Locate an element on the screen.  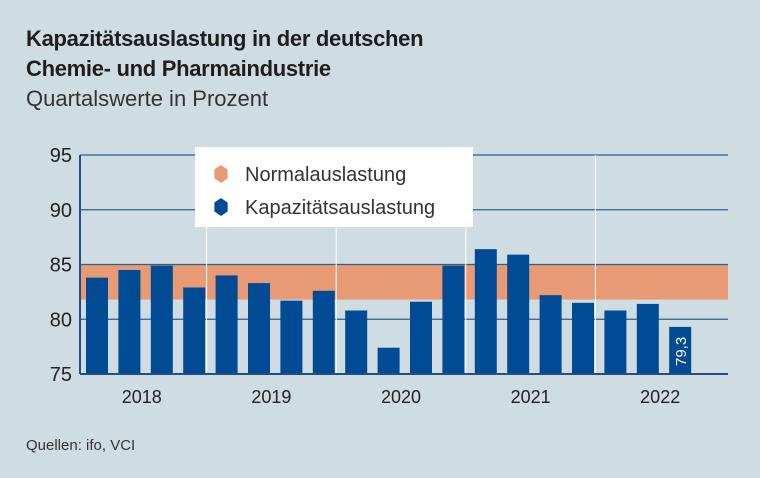
x-year-label: 2021 is located at coordinates (531, 397).